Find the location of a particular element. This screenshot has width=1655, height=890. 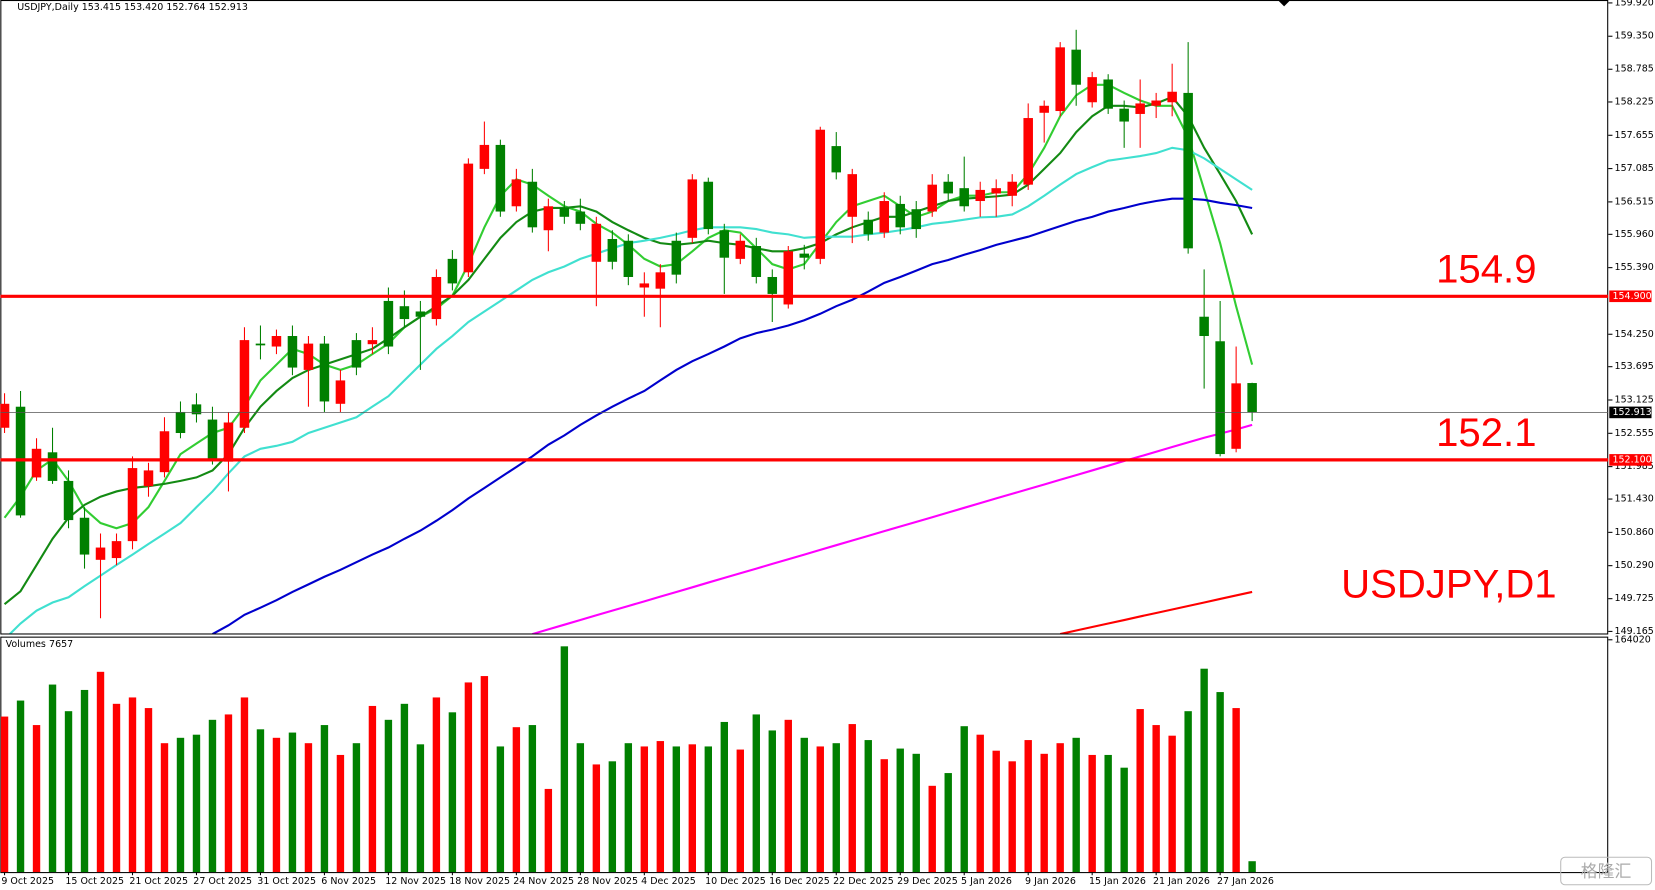

y-tick-label: 150.860 is located at coordinates (1634, 532).